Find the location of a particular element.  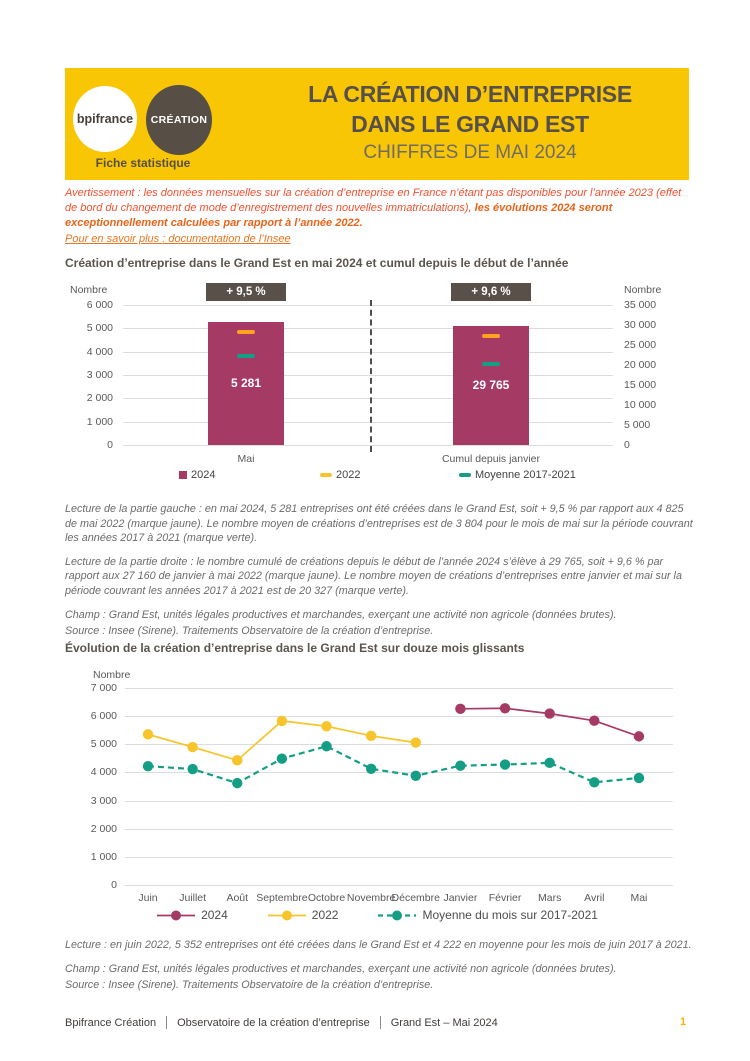

chart1-right-tick: 30 000 is located at coordinates (640, 325).